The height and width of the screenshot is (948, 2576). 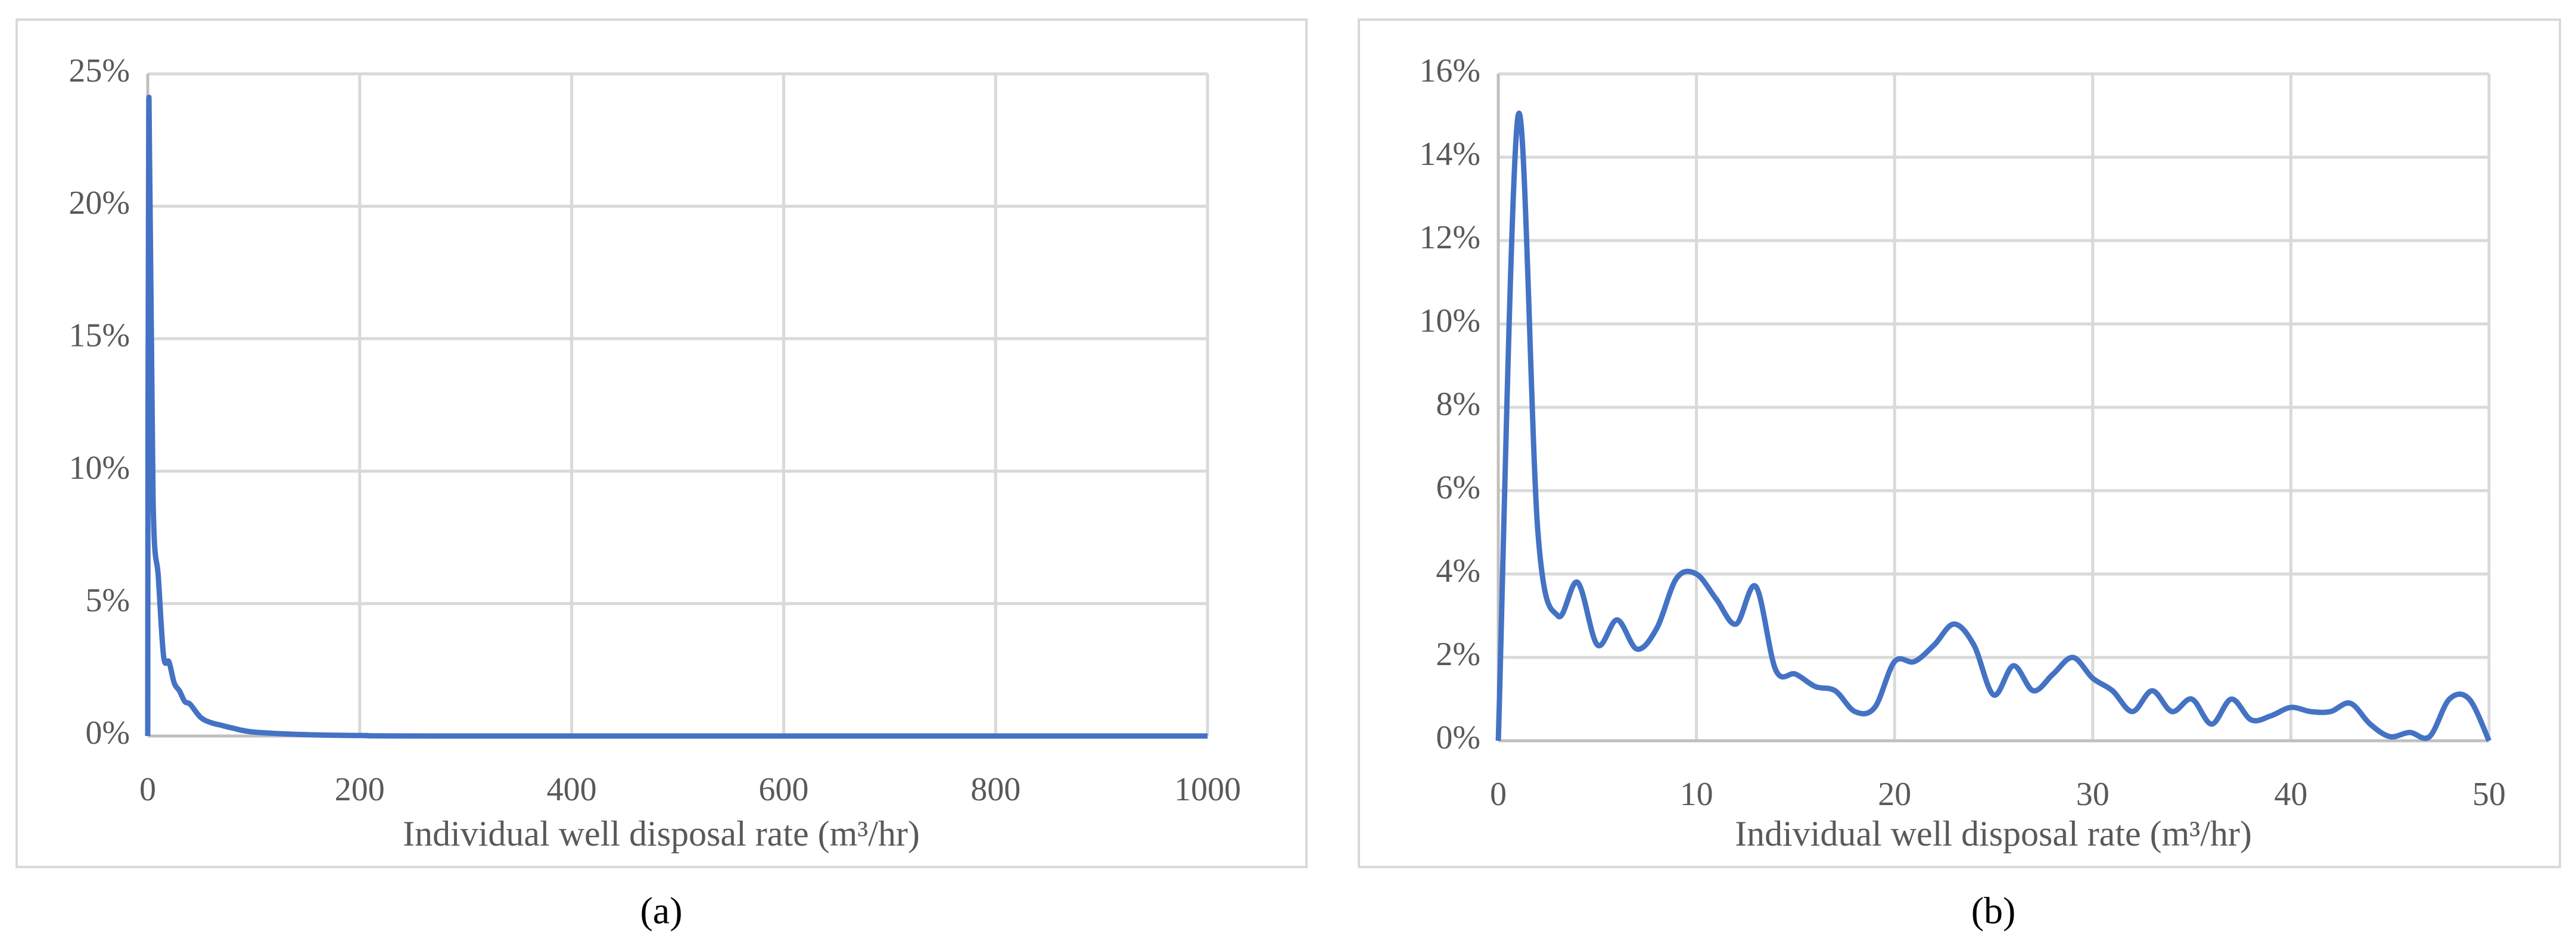 What do you see at coordinates (1696, 794) in the screenshot?
I see `x-tick-label: 10` at bounding box center [1696, 794].